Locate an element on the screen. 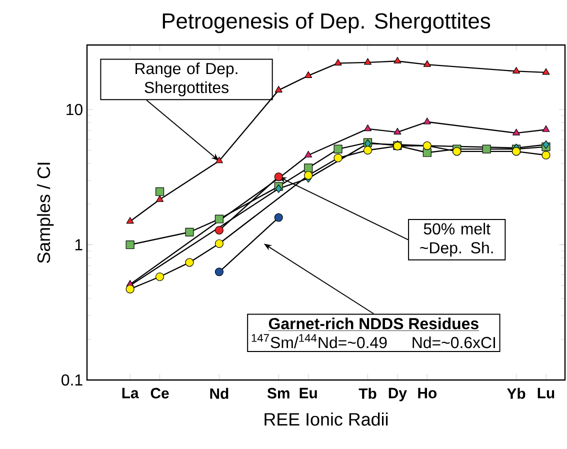 Image resolution: width=567 pixels, height=449 pixels. x-axis-title: REE Ionic Radii is located at coordinates (326, 419).